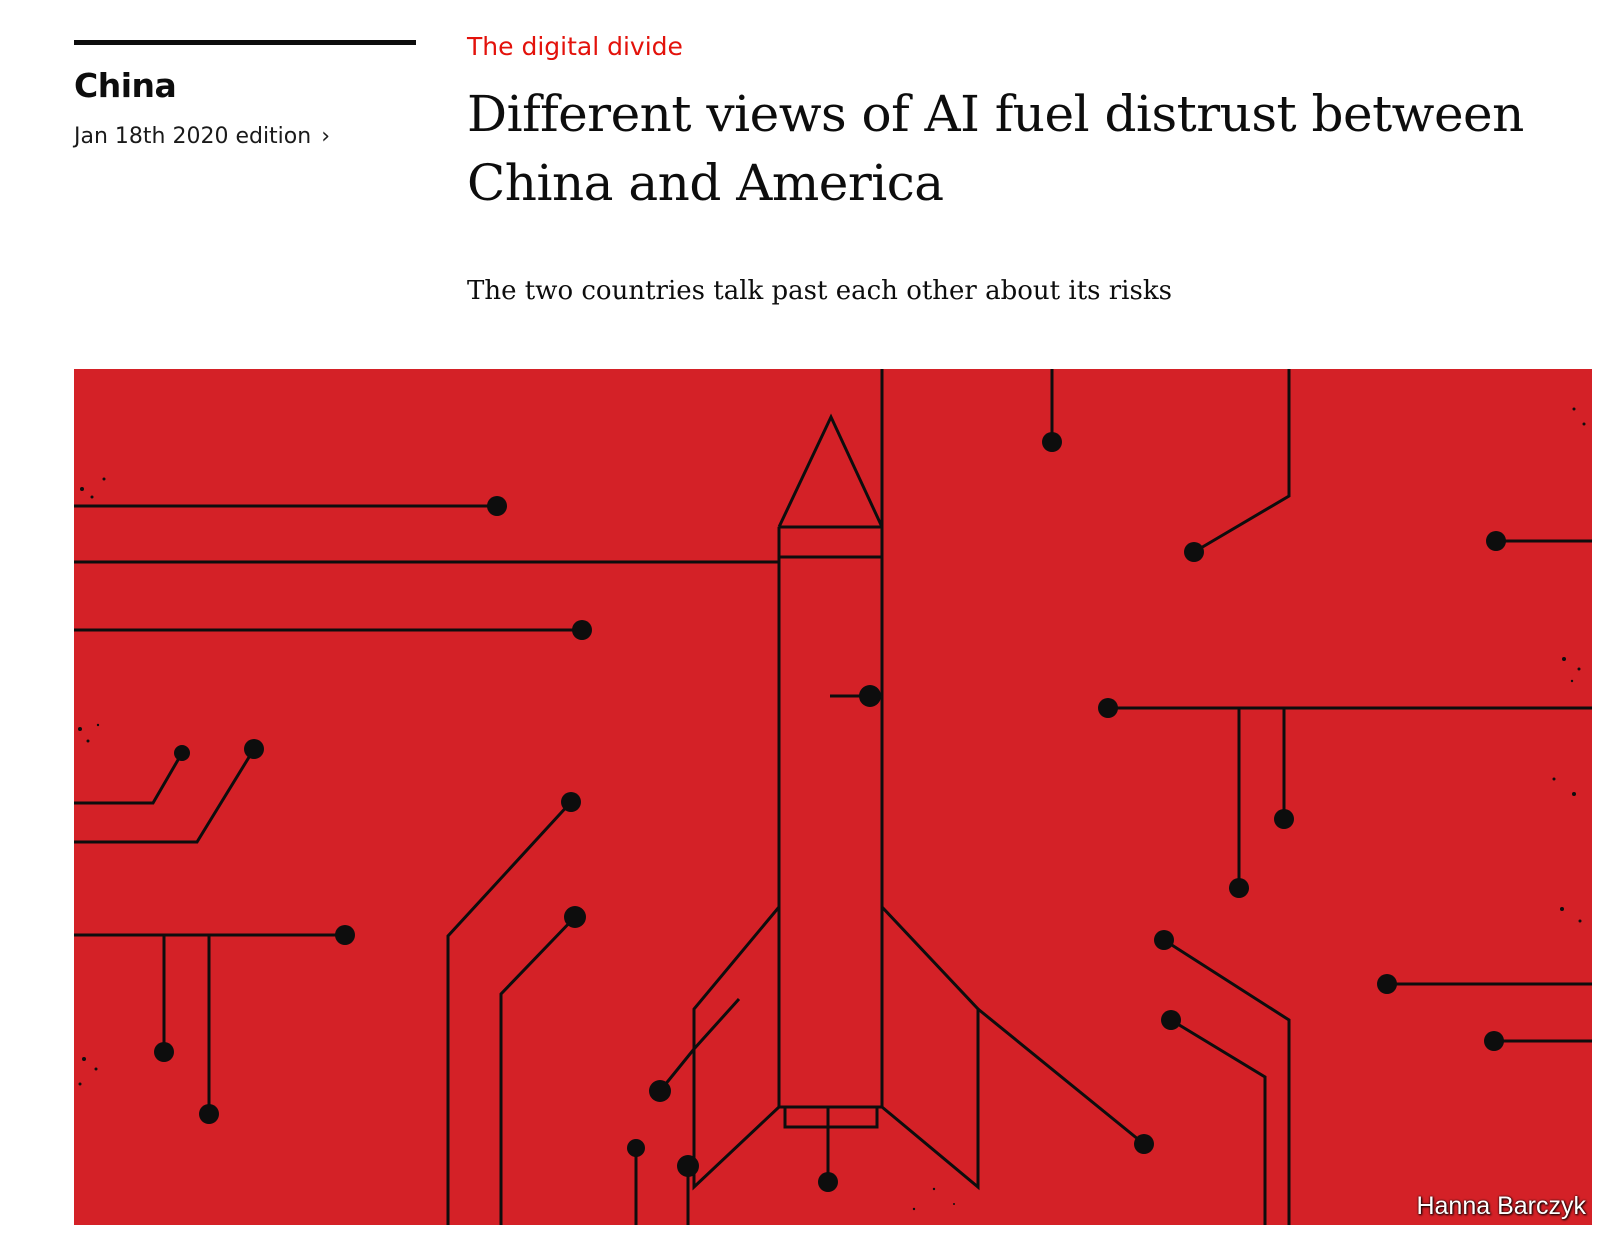  I want to click on section-rule, so click(245, 42).